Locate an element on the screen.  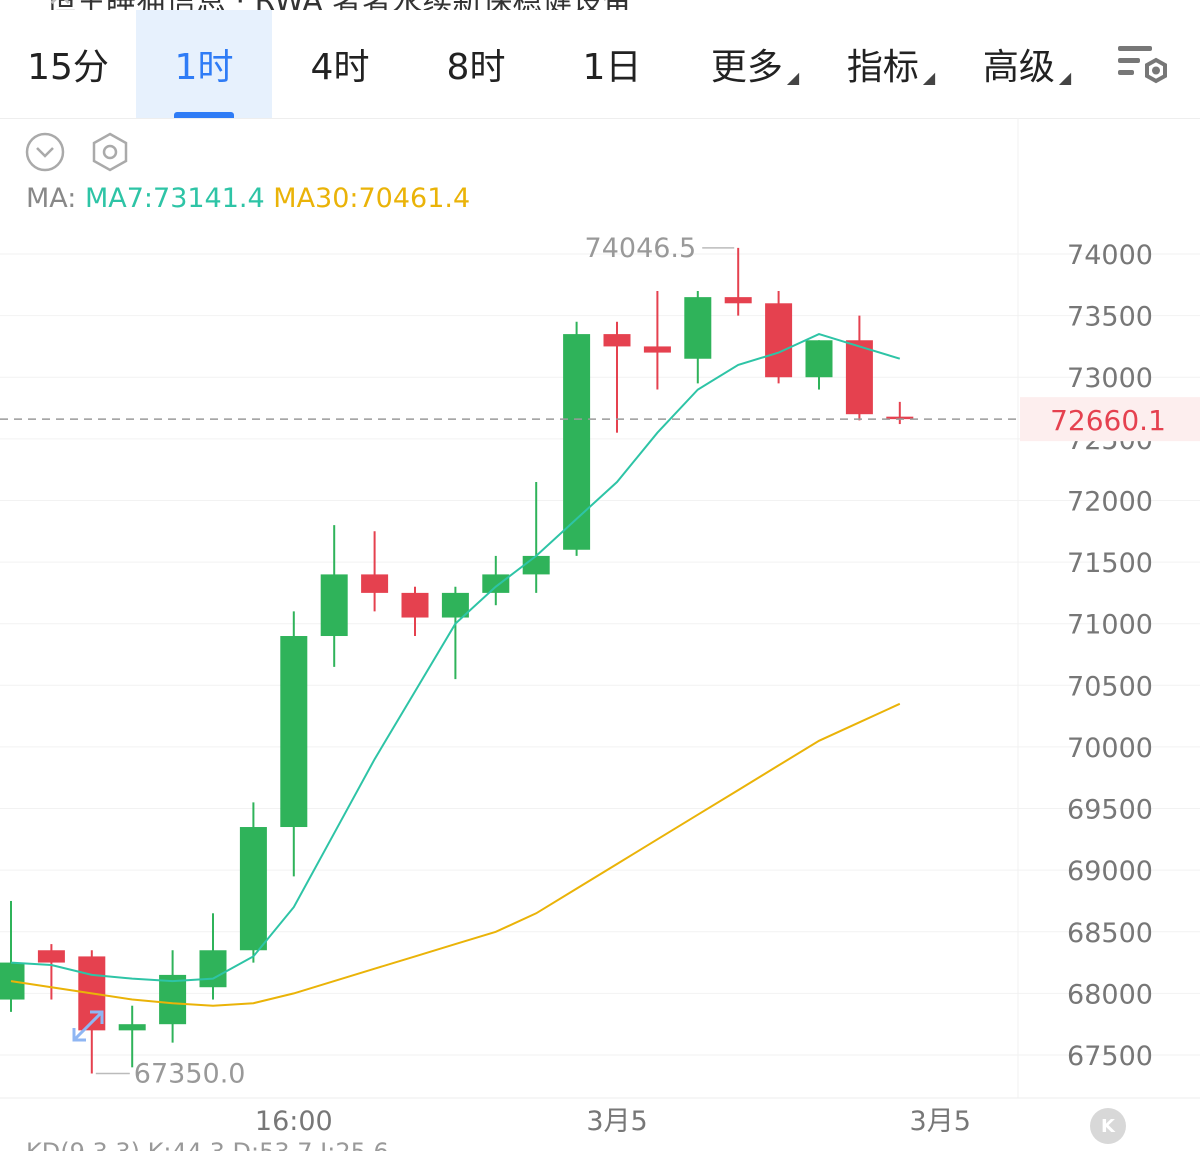
y-tick-label: 67500 is located at coordinates (1110, 1056).